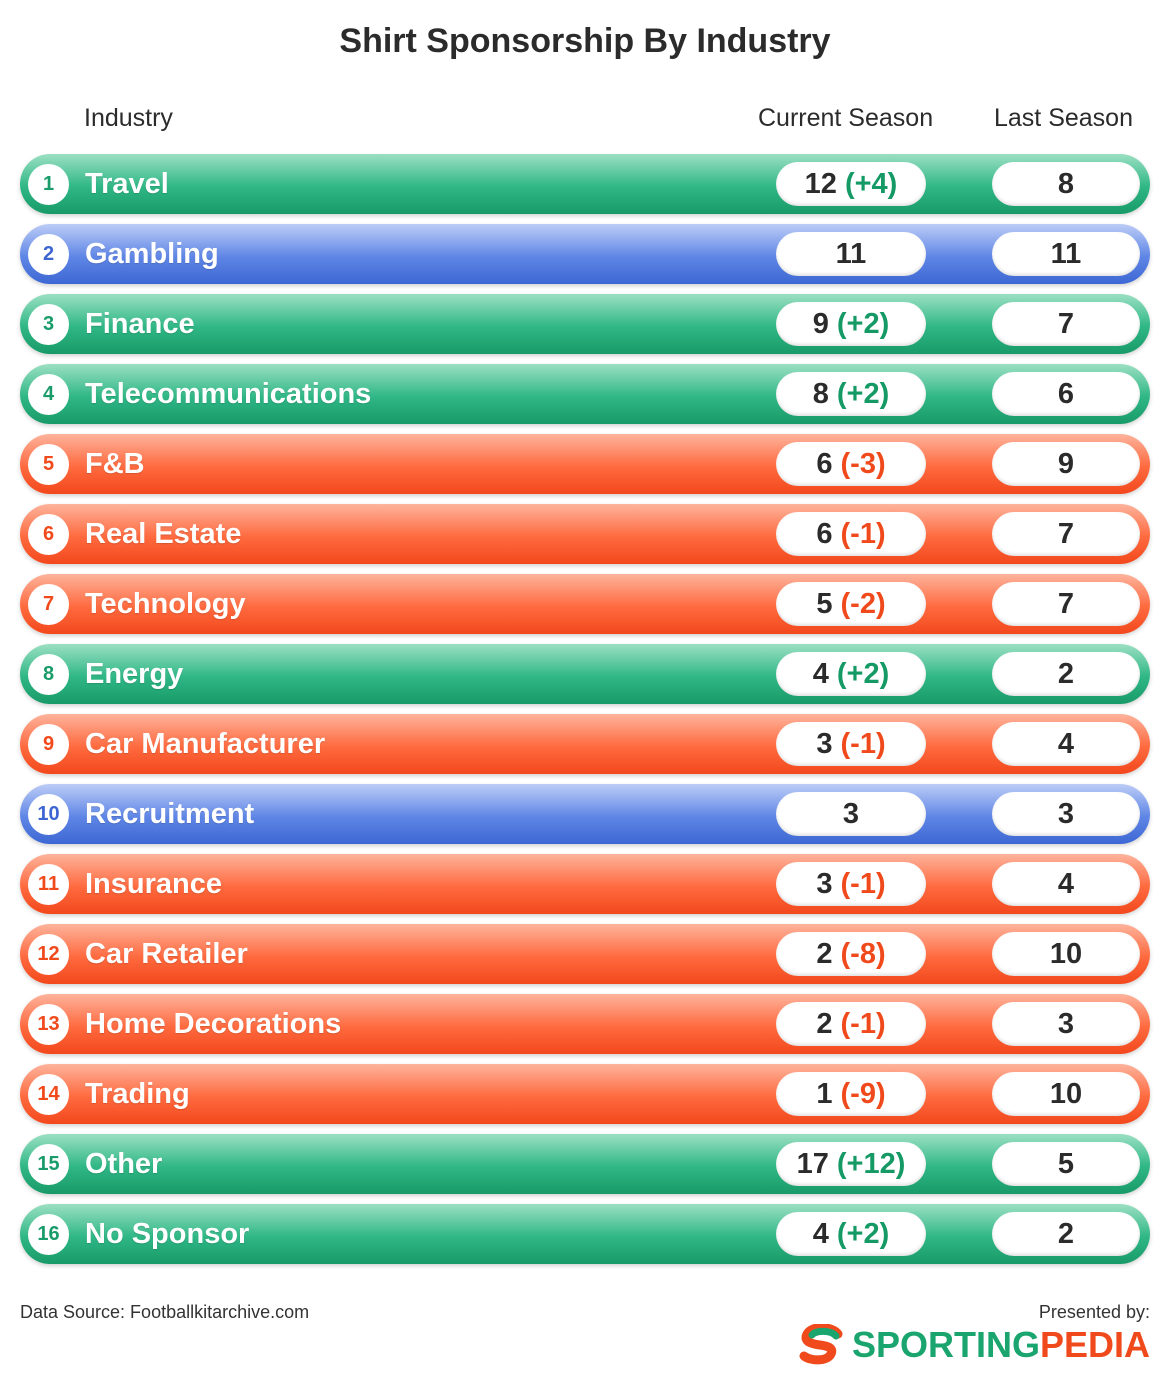  I want to click on chart-title: Shirt Sponsorship By Industry, so click(585, 41).